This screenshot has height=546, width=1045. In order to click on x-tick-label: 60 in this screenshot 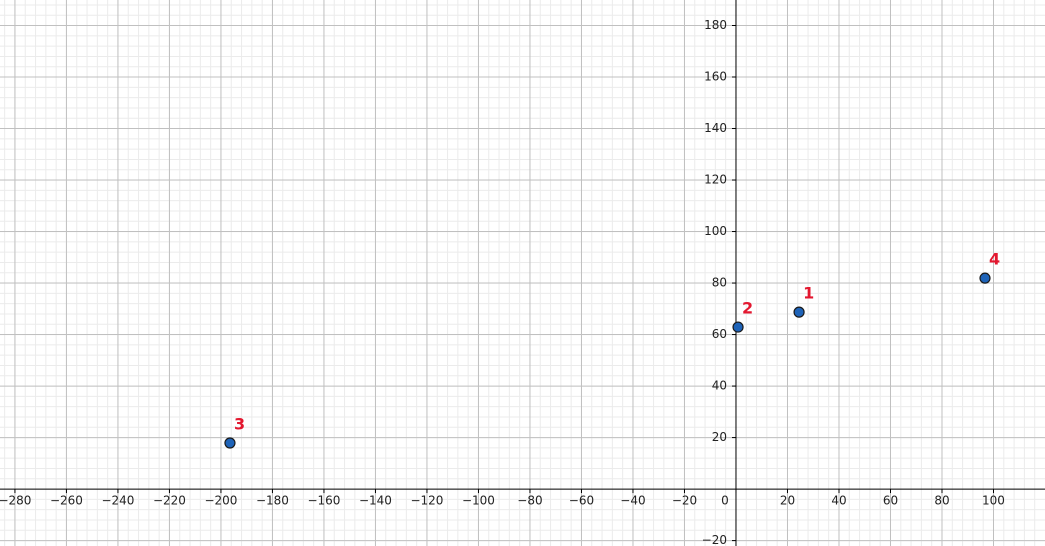, I will do `click(890, 501)`.